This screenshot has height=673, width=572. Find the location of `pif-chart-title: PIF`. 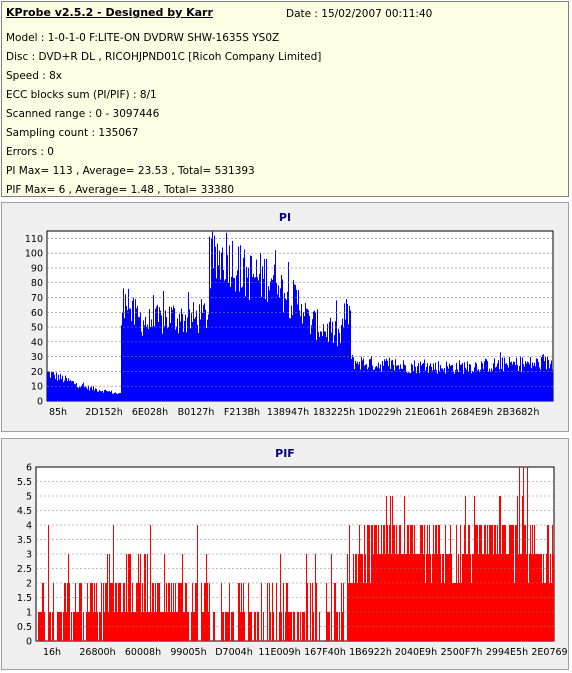

pif-chart-title: PIF is located at coordinates (285, 453).